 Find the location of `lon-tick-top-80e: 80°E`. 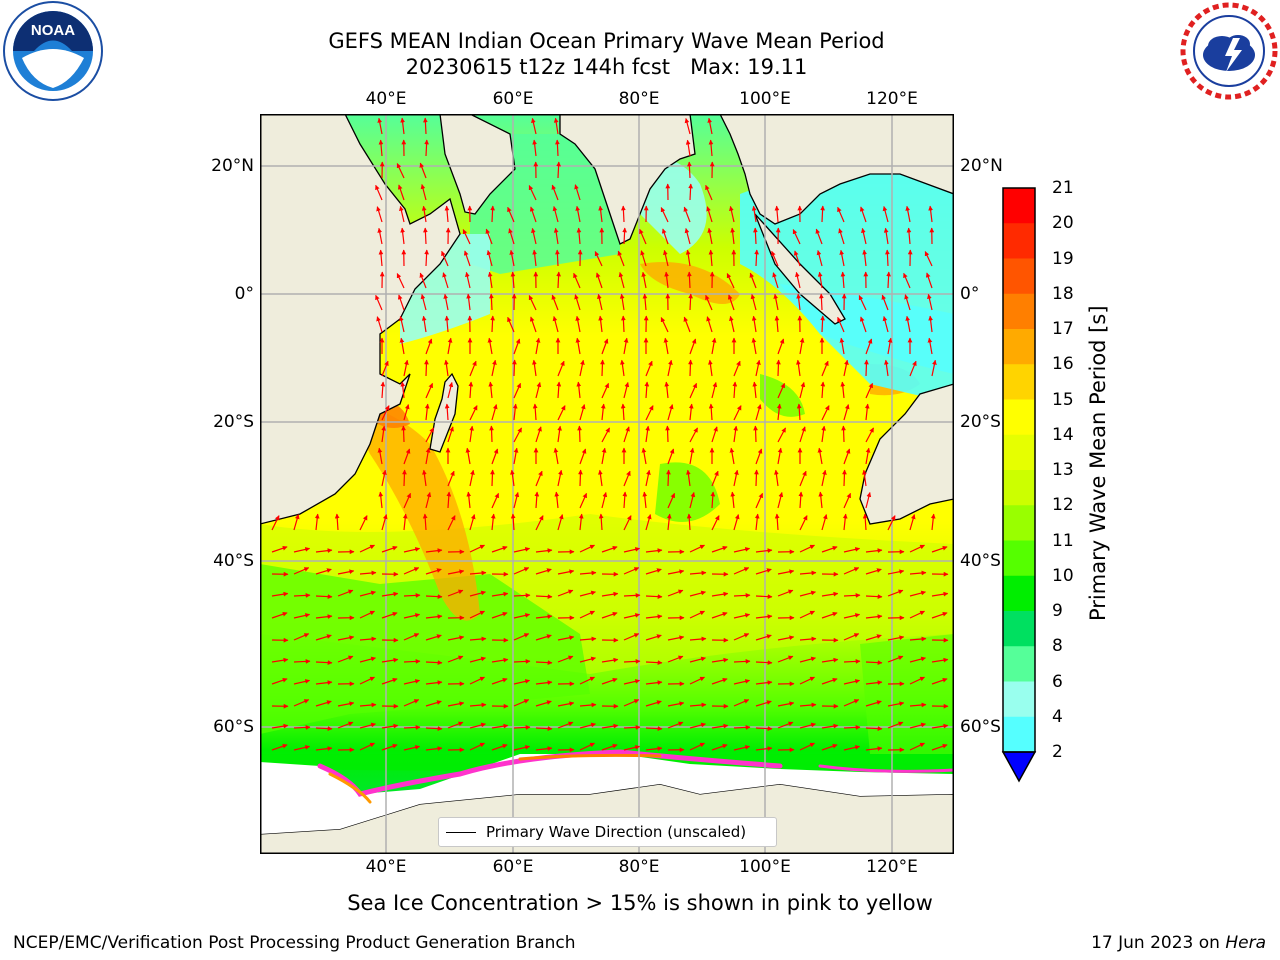

lon-tick-top-80e: 80°E is located at coordinates (639, 99).